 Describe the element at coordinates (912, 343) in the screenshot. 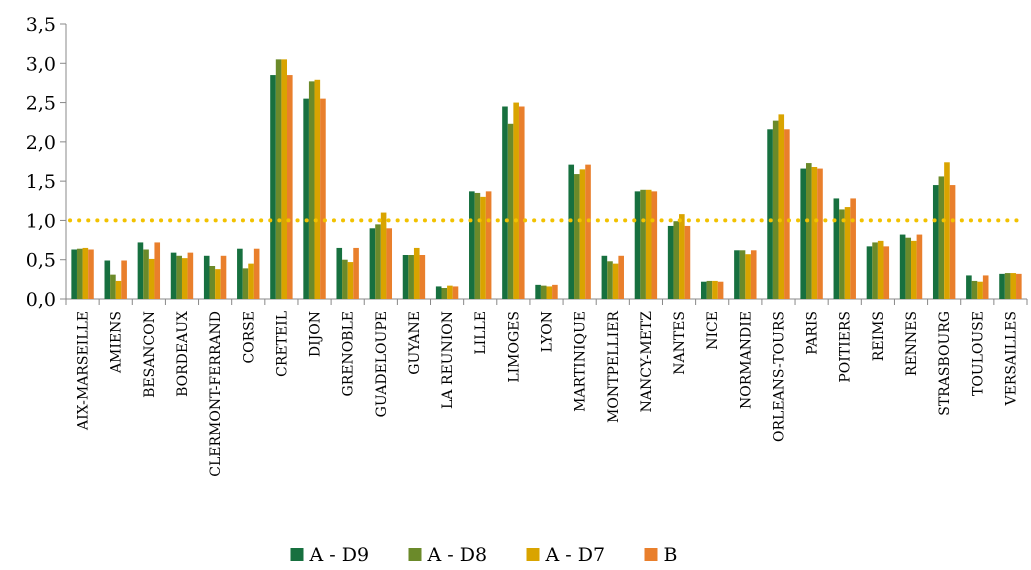

I see `category-label: RENNES` at that location.